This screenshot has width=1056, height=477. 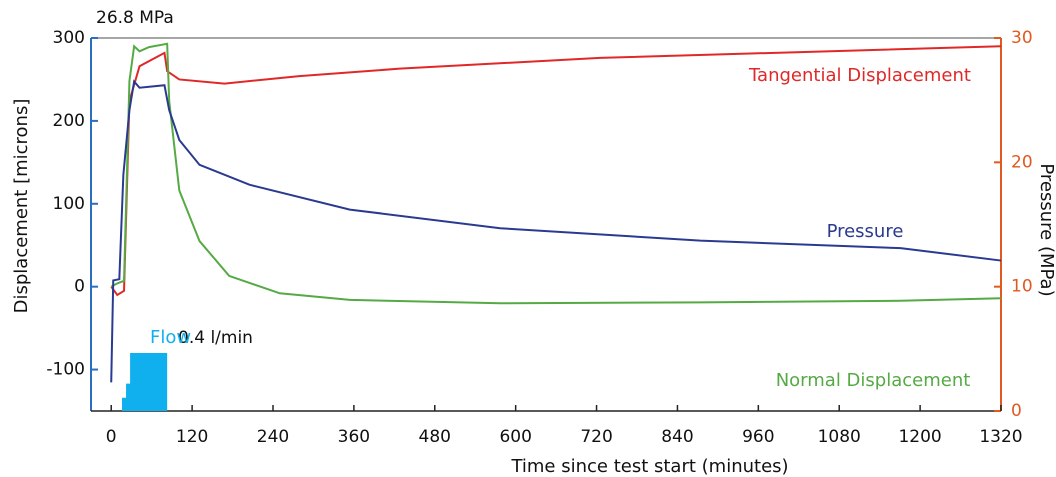 What do you see at coordinates (596, 437) in the screenshot?
I see `x-tick-label: 720` at bounding box center [596, 437].